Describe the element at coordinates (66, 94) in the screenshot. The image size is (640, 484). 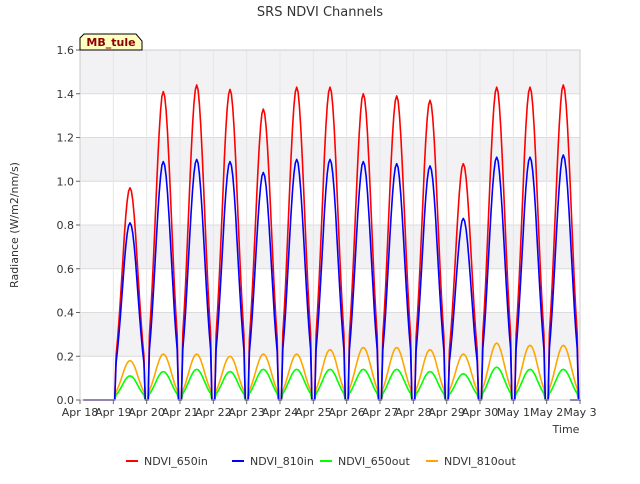
I see `y-tick-label: 1.4` at that location.